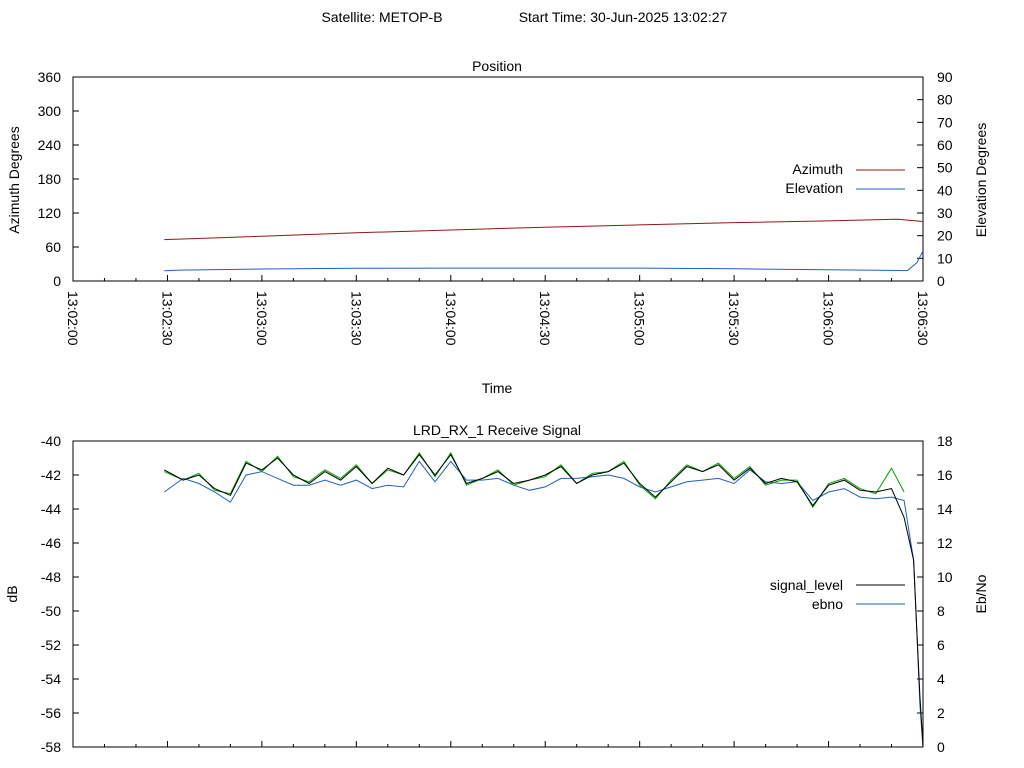 This screenshot has height=768, width=1024. I want to click on satellite-label: Satellite: METOP-B, so click(381, 17).